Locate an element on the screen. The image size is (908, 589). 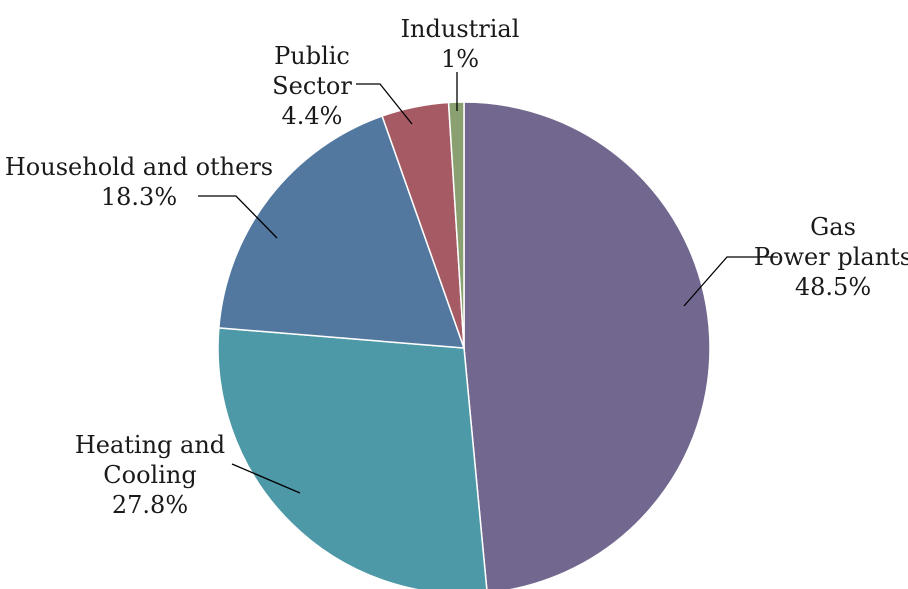
slice-value-label: 1% is located at coordinates (460, 59).